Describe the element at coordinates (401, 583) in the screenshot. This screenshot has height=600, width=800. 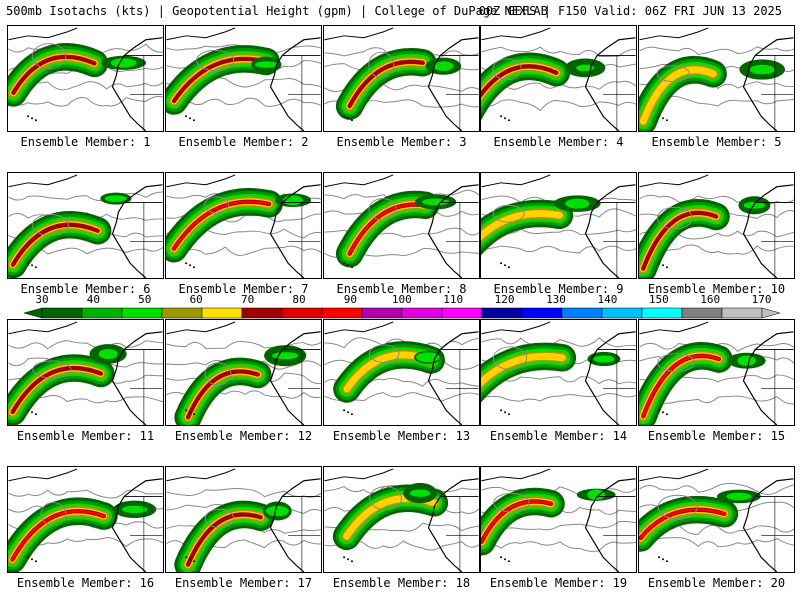
I see `ensemble-member-caption: Ensemble Member: 18` at that location.